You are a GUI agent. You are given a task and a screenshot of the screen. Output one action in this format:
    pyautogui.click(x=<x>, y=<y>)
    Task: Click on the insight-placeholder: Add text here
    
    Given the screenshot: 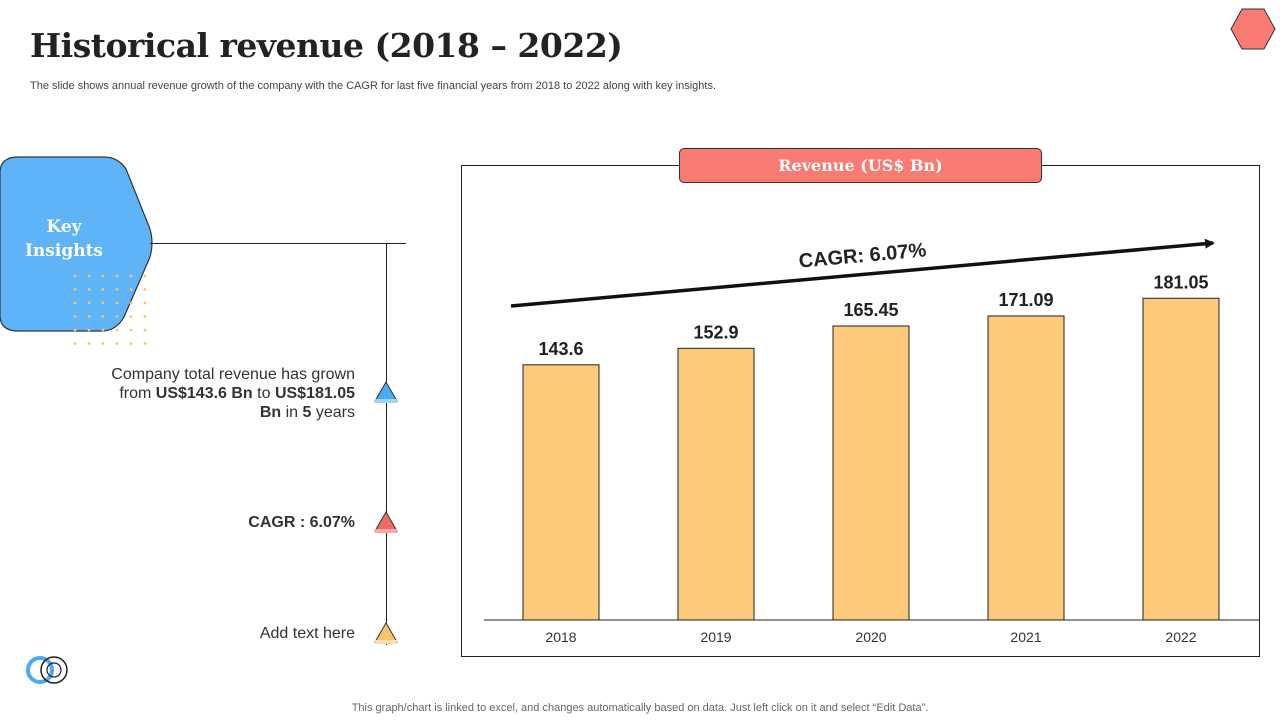 What is the action you would take?
    pyautogui.click(x=307, y=633)
    